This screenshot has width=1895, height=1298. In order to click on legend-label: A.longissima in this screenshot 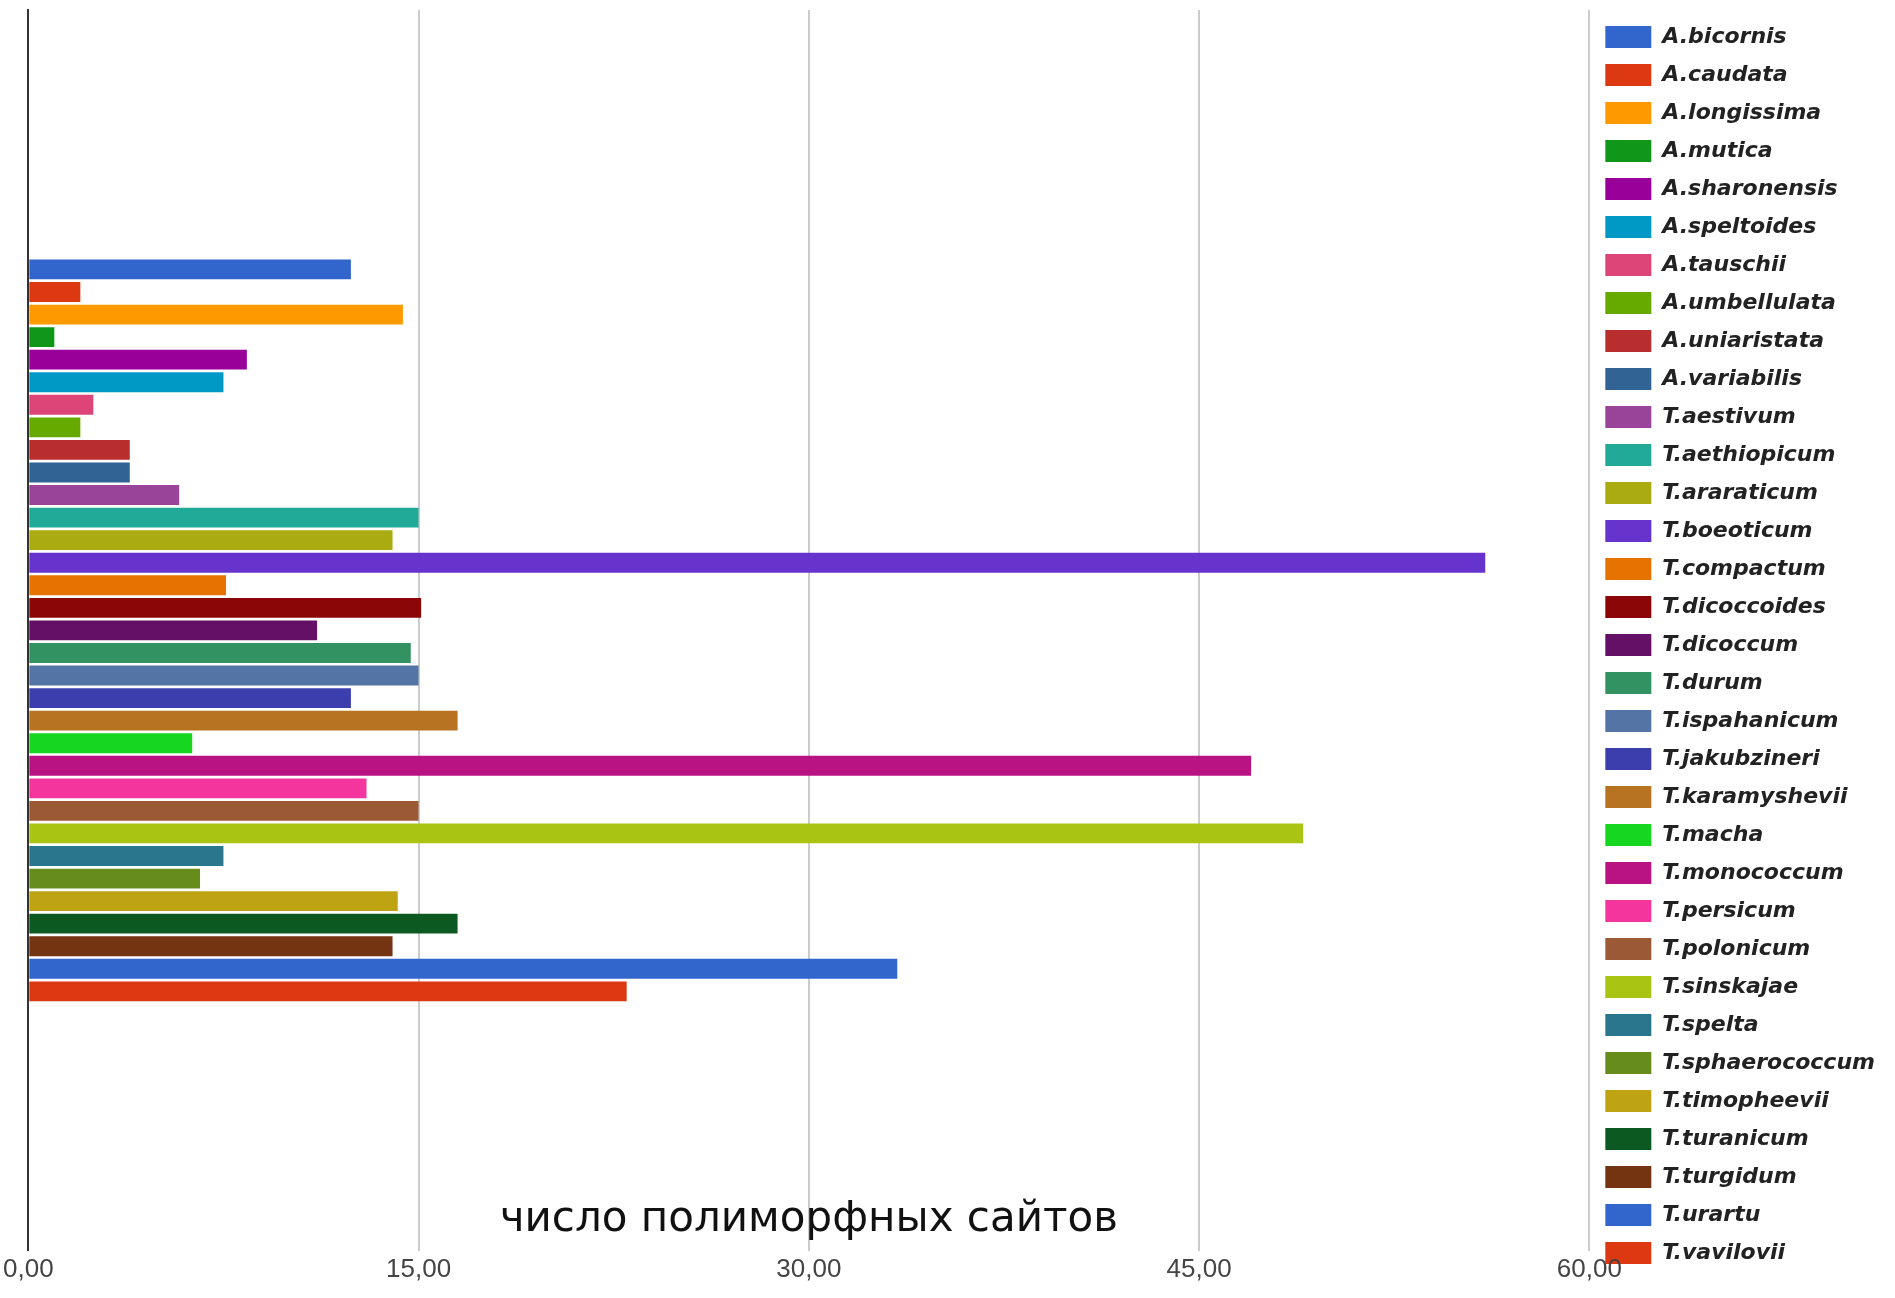, I will do `click(1741, 111)`.